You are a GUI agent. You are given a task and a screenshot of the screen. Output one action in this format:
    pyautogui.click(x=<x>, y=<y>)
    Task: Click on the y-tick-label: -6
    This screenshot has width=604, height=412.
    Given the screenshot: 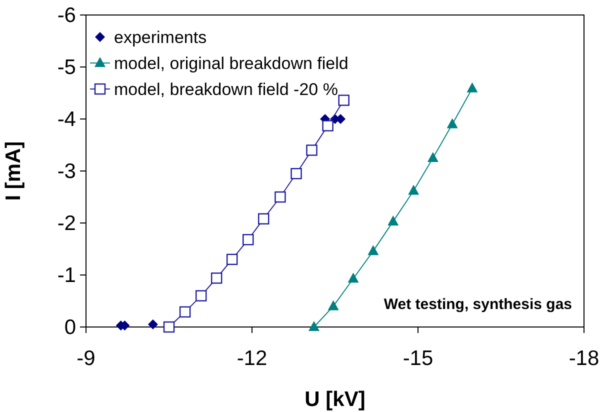 What is the action you would take?
    pyautogui.click(x=66, y=15)
    